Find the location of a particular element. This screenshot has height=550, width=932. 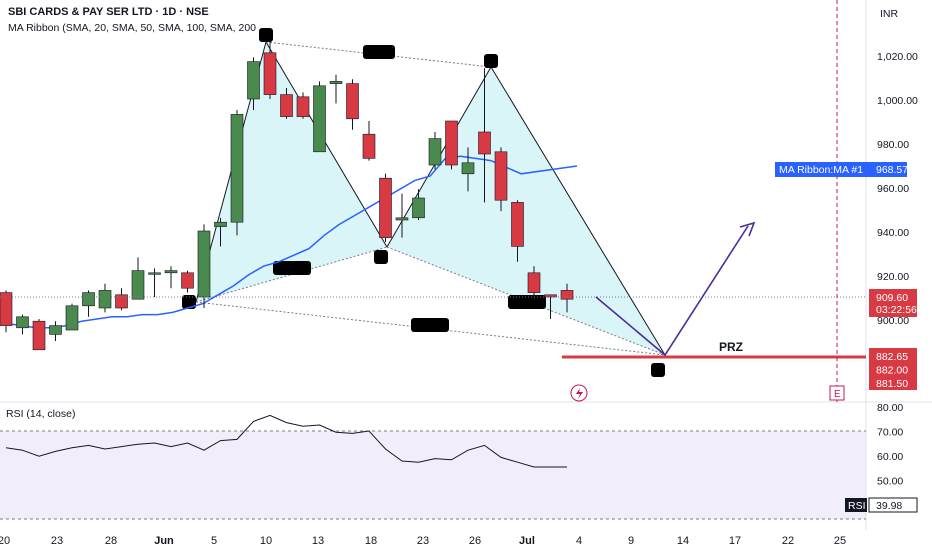

x-tick-label: 20 is located at coordinates (5, 541).